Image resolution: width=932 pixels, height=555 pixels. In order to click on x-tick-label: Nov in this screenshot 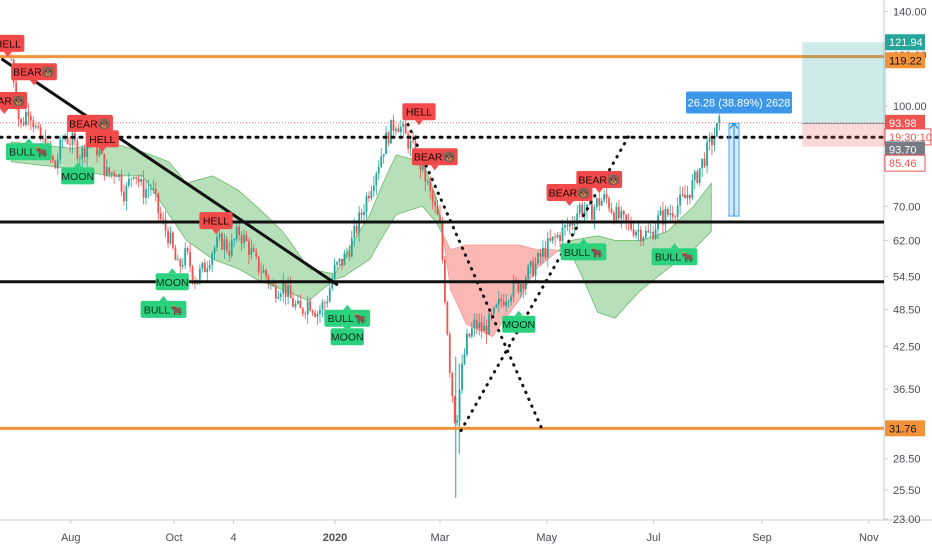, I will do `click(869, 538)`.